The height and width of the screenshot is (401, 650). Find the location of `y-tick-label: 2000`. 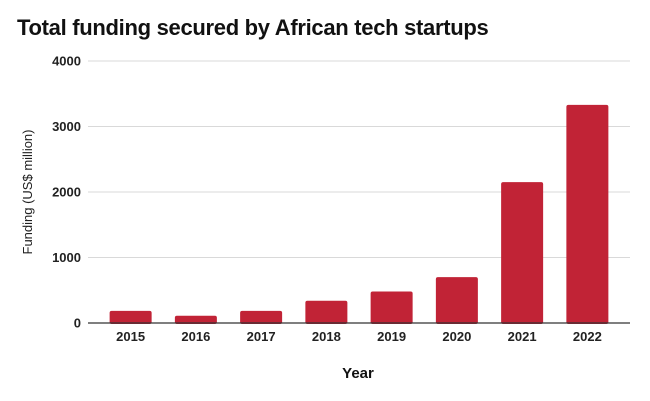

y-tick-label: 2000 is located at coordinates (66, 192).